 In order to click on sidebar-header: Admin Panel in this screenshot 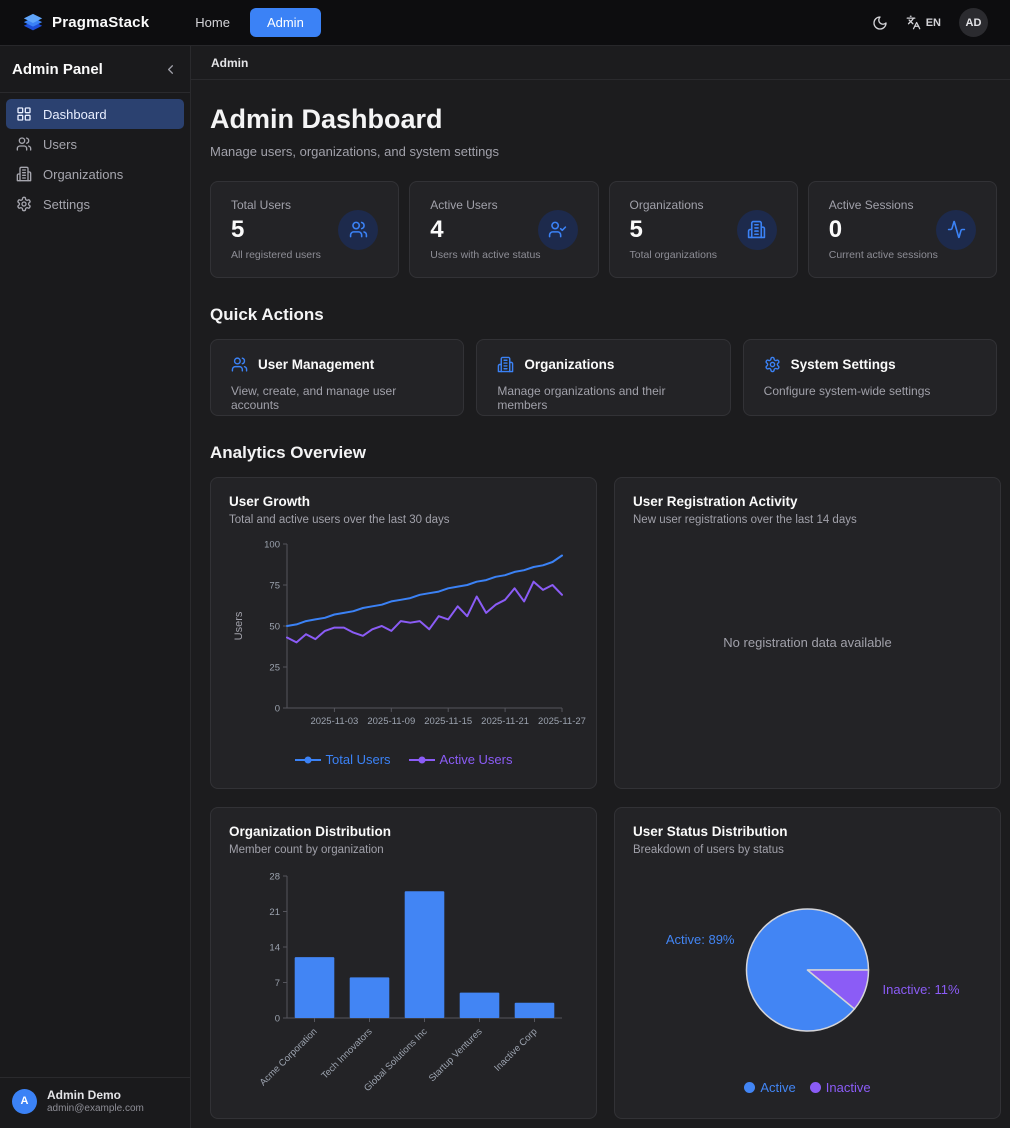, I will do `click(95, 69)`.